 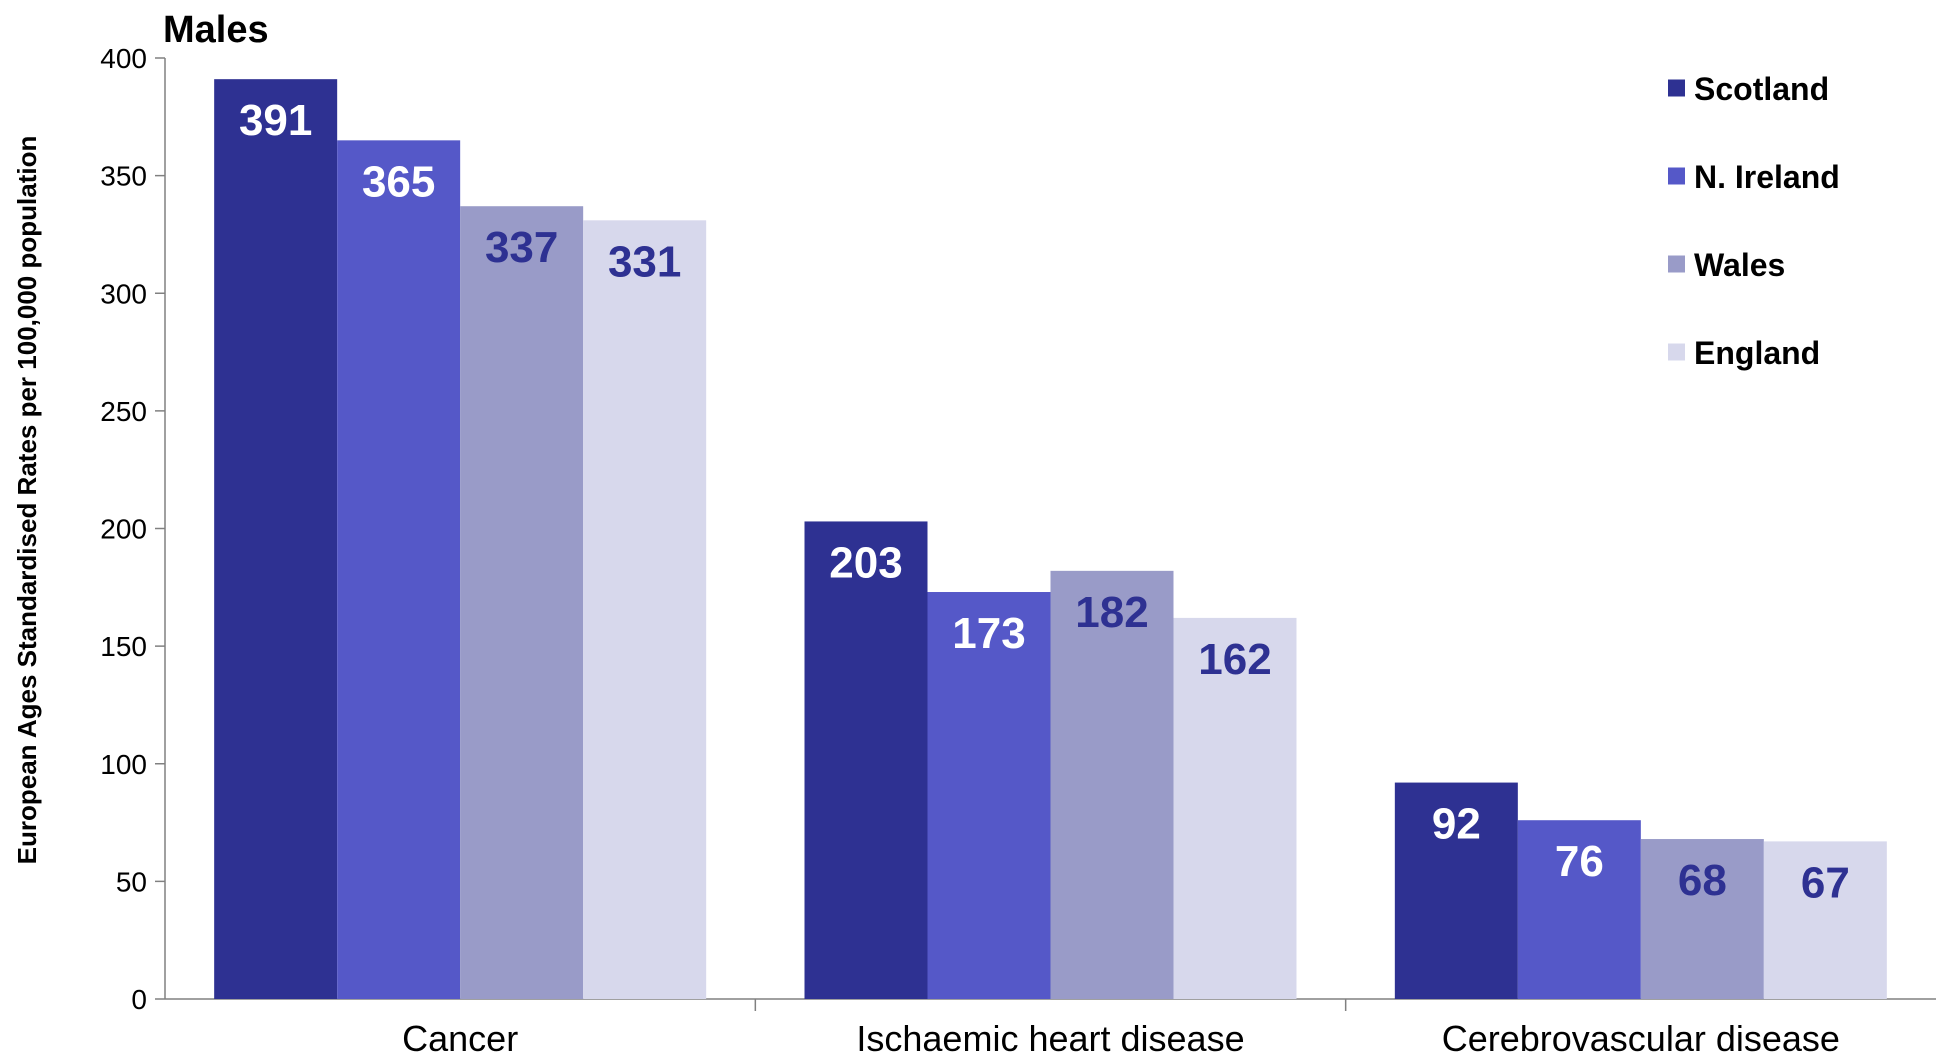 I want to click on y-tick-label: 250, so click(x=123, y=411).